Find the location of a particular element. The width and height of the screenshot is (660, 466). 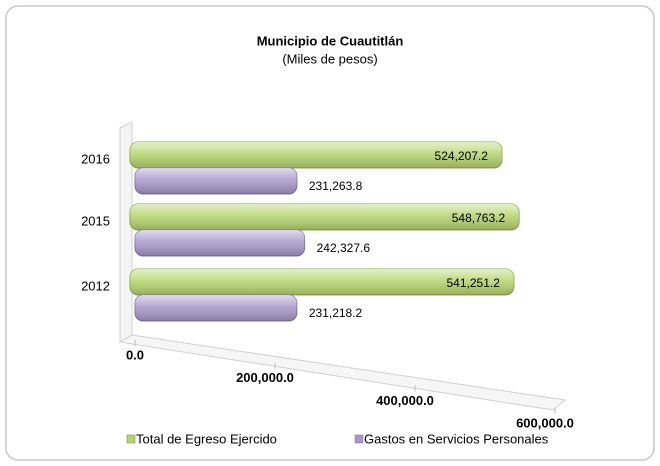

value-label: 242,327.6 is located at coordinates (344, 248).